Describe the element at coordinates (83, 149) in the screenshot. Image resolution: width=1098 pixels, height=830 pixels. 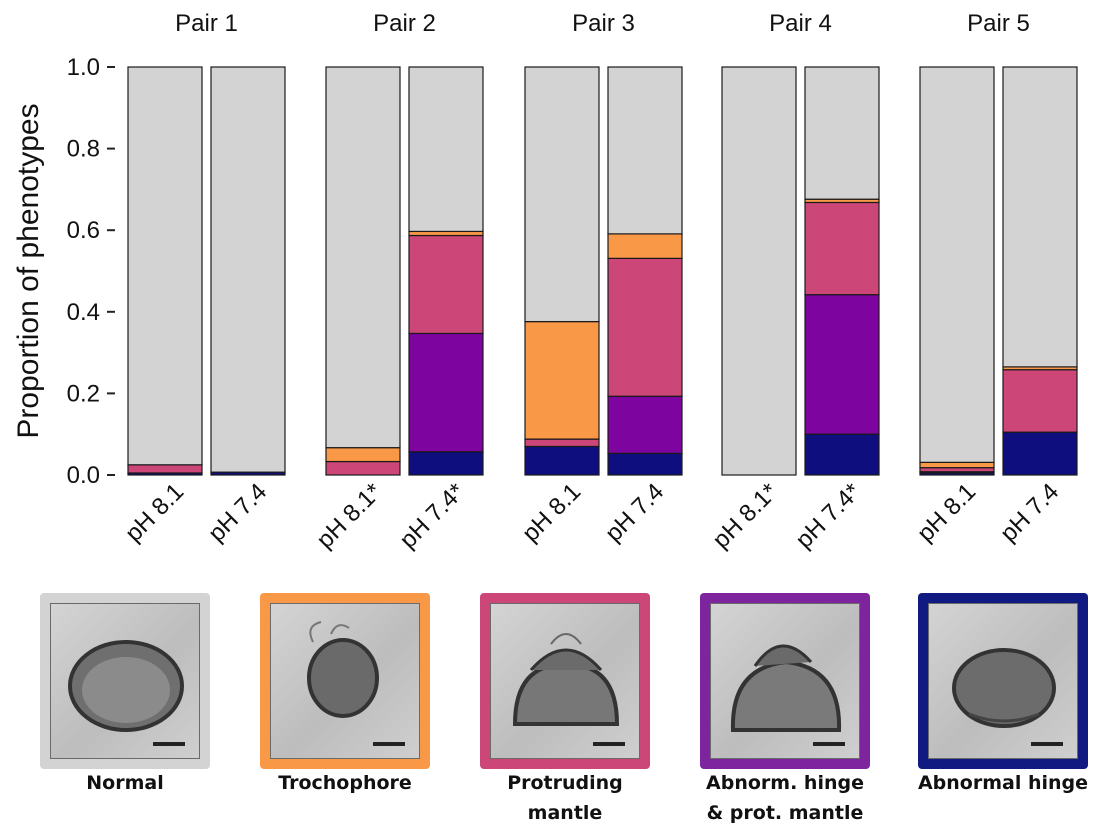
I see `y-tick-label: 0.8` at that location.